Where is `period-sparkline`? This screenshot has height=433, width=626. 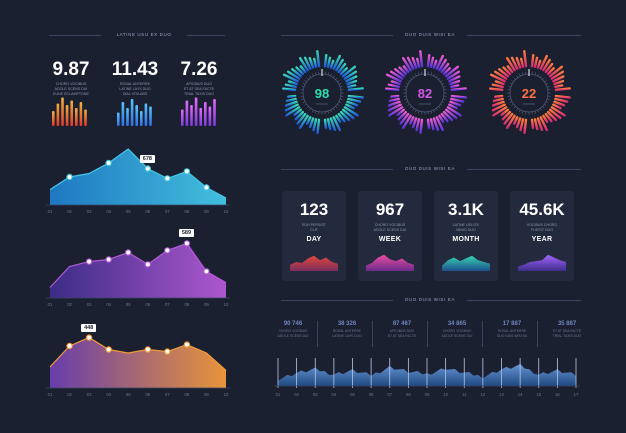
period-sparkline is located at coordinates (466, 263).